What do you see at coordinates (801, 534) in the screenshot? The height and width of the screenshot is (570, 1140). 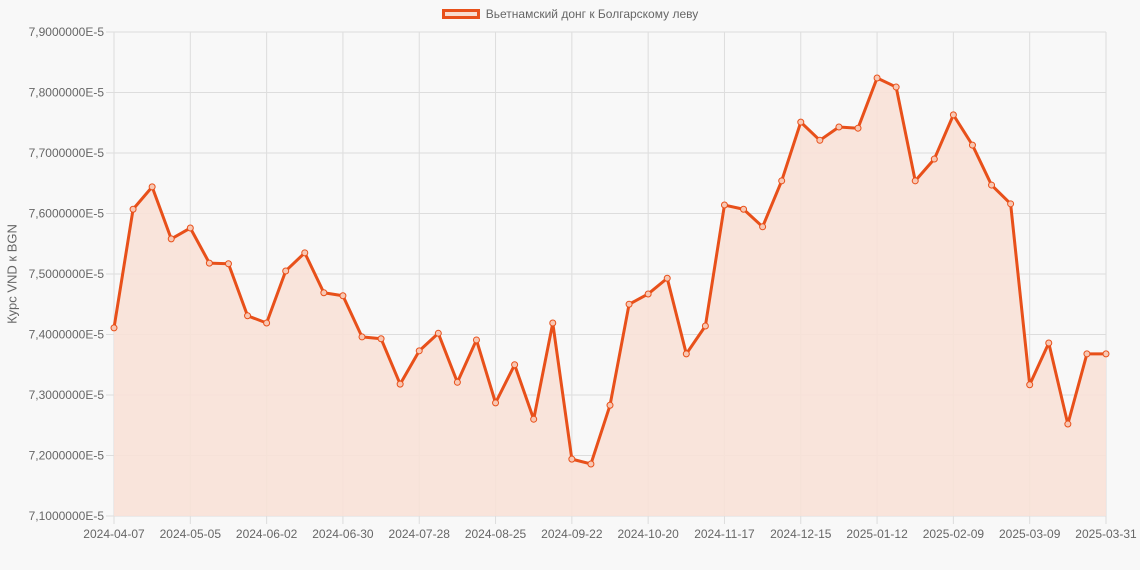 I see `x-tick-label: 2024-12-15` at bounding box center [801, 534].